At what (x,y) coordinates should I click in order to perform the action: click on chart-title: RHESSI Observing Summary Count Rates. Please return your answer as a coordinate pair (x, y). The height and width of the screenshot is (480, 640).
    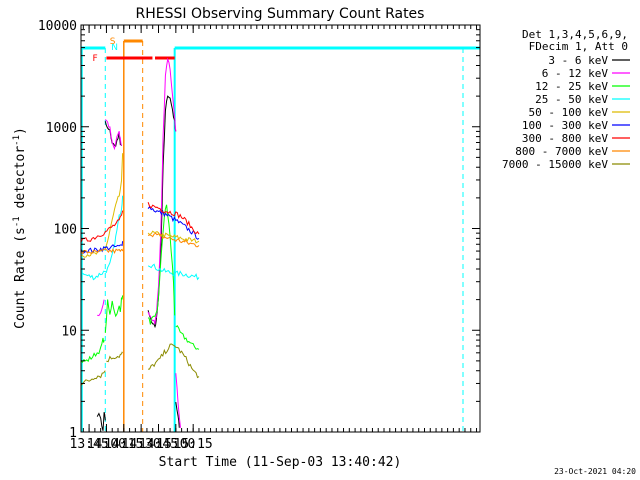
    Looking at the image, I should click on (280, 14).